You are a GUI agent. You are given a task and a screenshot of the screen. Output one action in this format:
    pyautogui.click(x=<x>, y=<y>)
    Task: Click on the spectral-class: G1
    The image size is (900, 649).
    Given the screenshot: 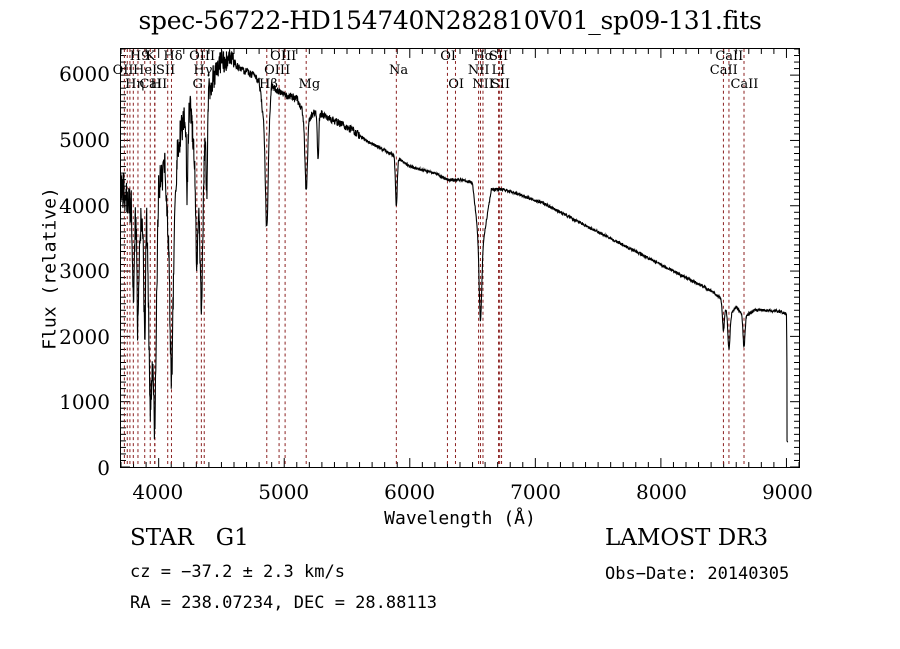 What is the action you would take?
    pyautogui.click(x=232, y=538)
    